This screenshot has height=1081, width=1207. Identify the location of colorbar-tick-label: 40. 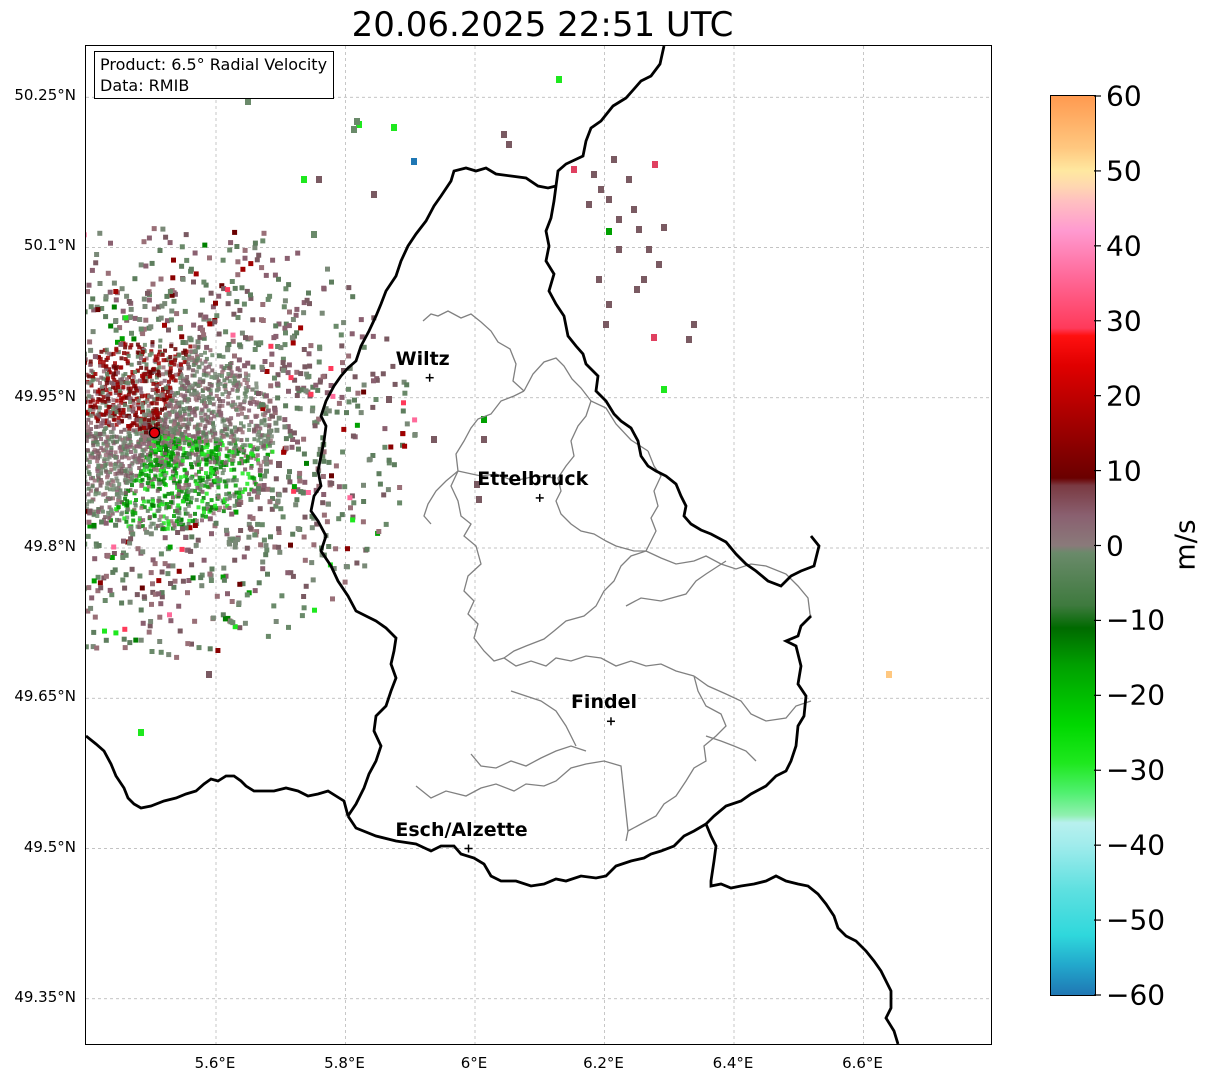
(1124, 246).